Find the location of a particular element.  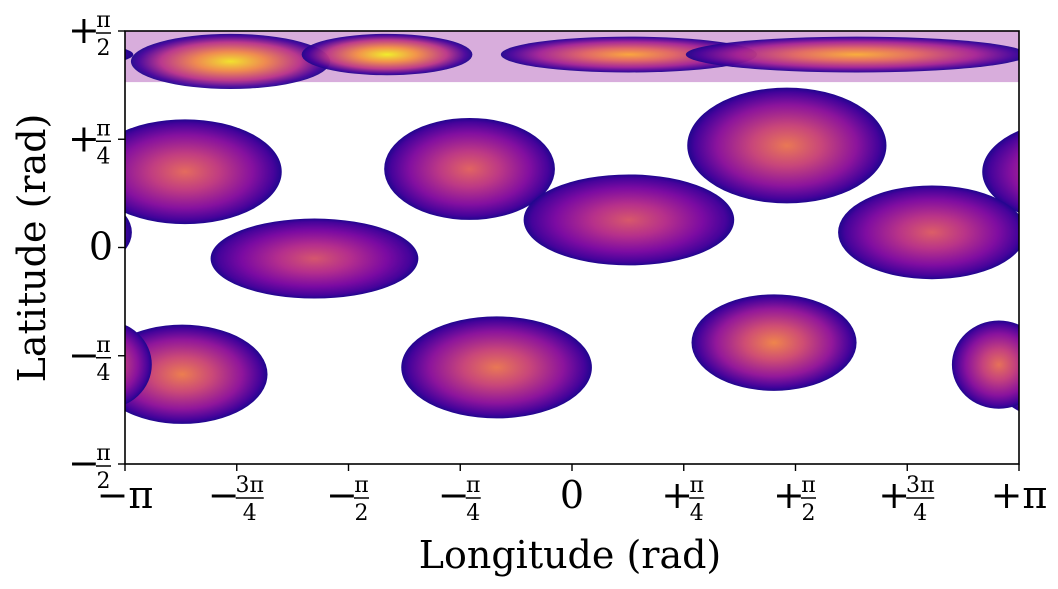

y-tick-label: +π 4 is located at coordinates (89, 142).